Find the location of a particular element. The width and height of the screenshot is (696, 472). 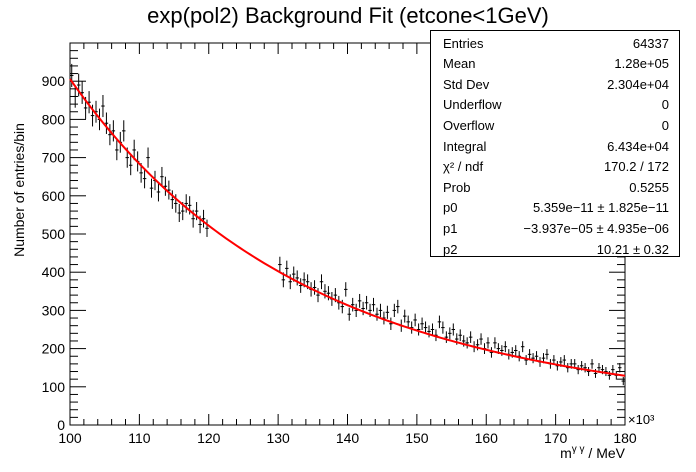

y-tick-label: 300 is located at coordinates (54, 310).